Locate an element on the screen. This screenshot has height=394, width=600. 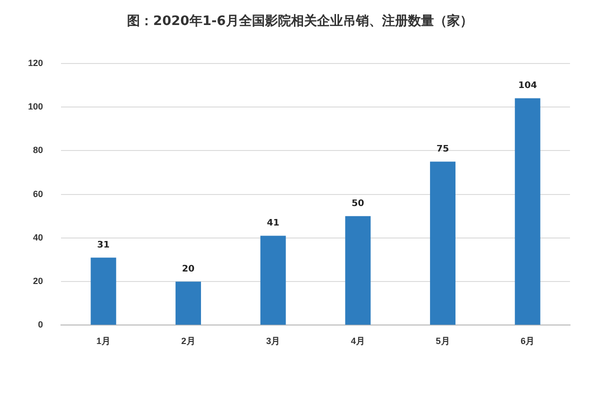
data-label: 104 is located at coordinates (527, 86).